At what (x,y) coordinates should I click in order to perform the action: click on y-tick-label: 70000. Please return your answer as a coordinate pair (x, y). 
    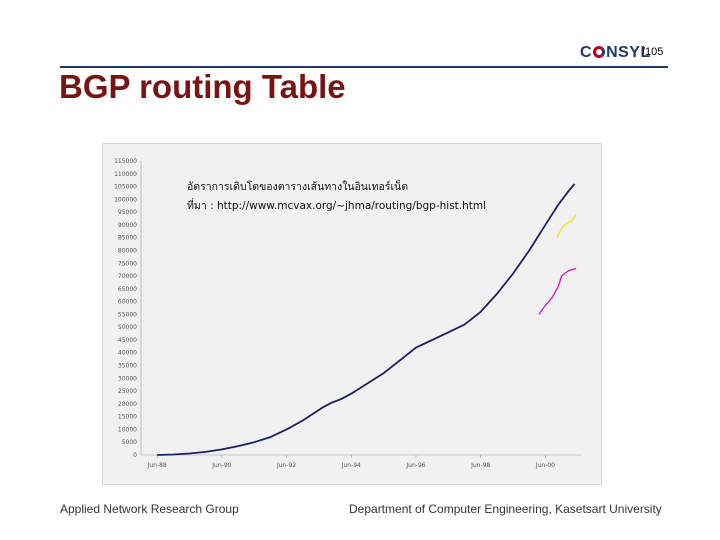
    Looking at the image, I should click on (127, 276).